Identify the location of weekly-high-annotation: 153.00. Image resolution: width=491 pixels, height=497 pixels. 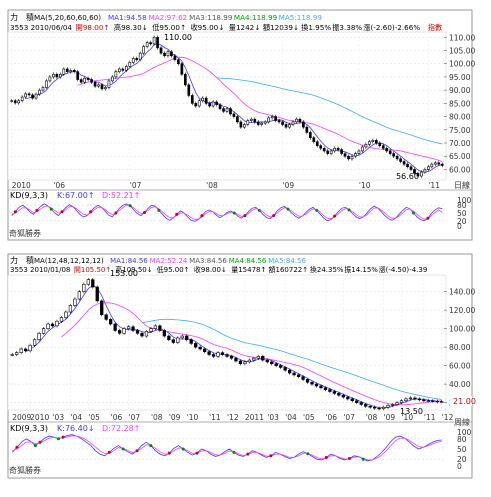
(124, 273).